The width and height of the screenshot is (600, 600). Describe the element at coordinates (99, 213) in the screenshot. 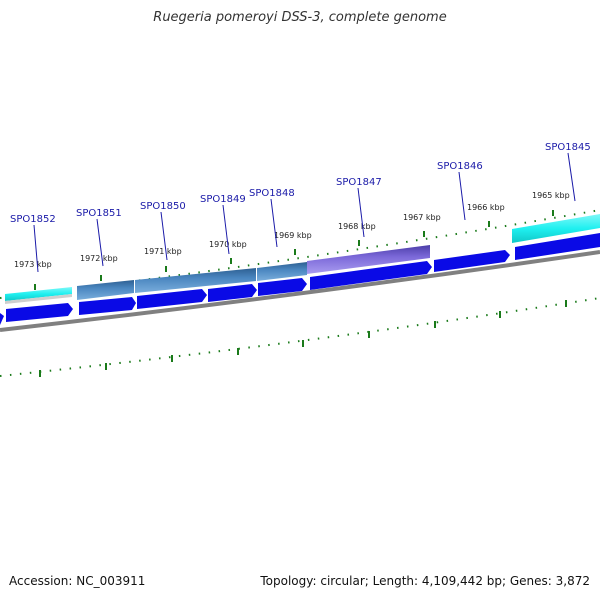

I see `gene-label-spo1851: SPO1851` at that location.